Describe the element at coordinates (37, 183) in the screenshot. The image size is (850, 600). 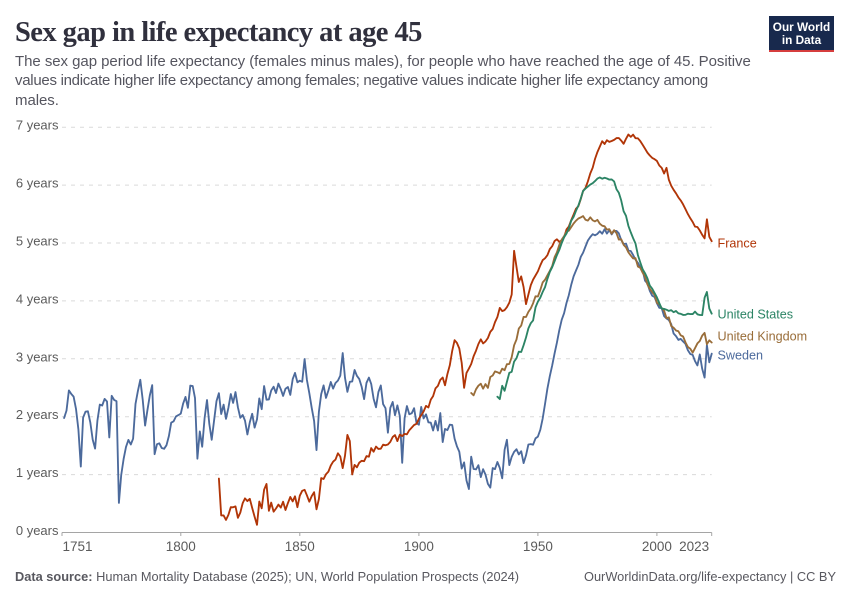
I see `svg-text: 6 years` at that location.